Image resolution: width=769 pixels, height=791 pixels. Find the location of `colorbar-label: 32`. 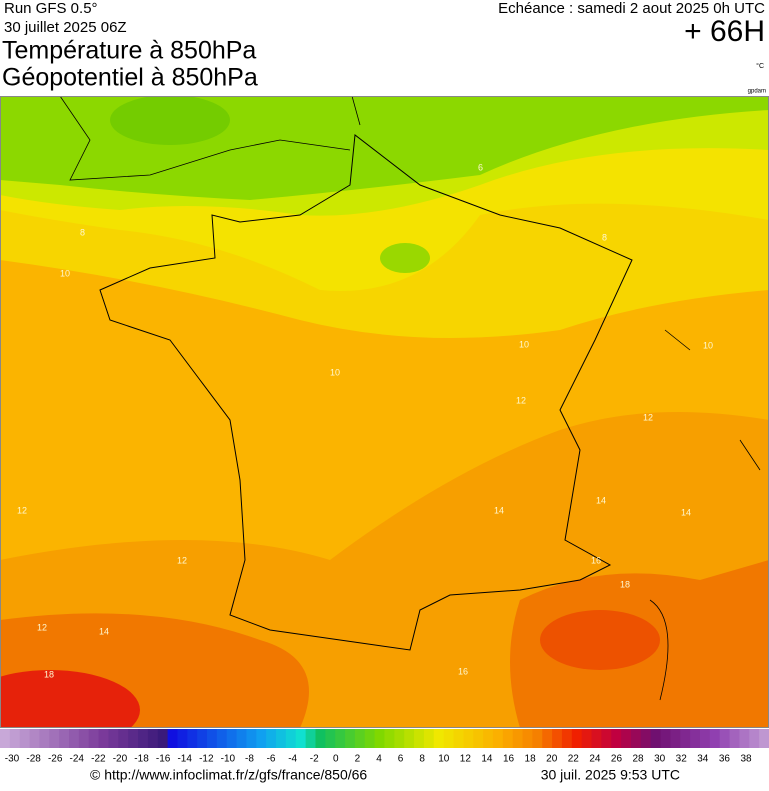

colorbar-label: 32 is located at coordinates (682, 759).